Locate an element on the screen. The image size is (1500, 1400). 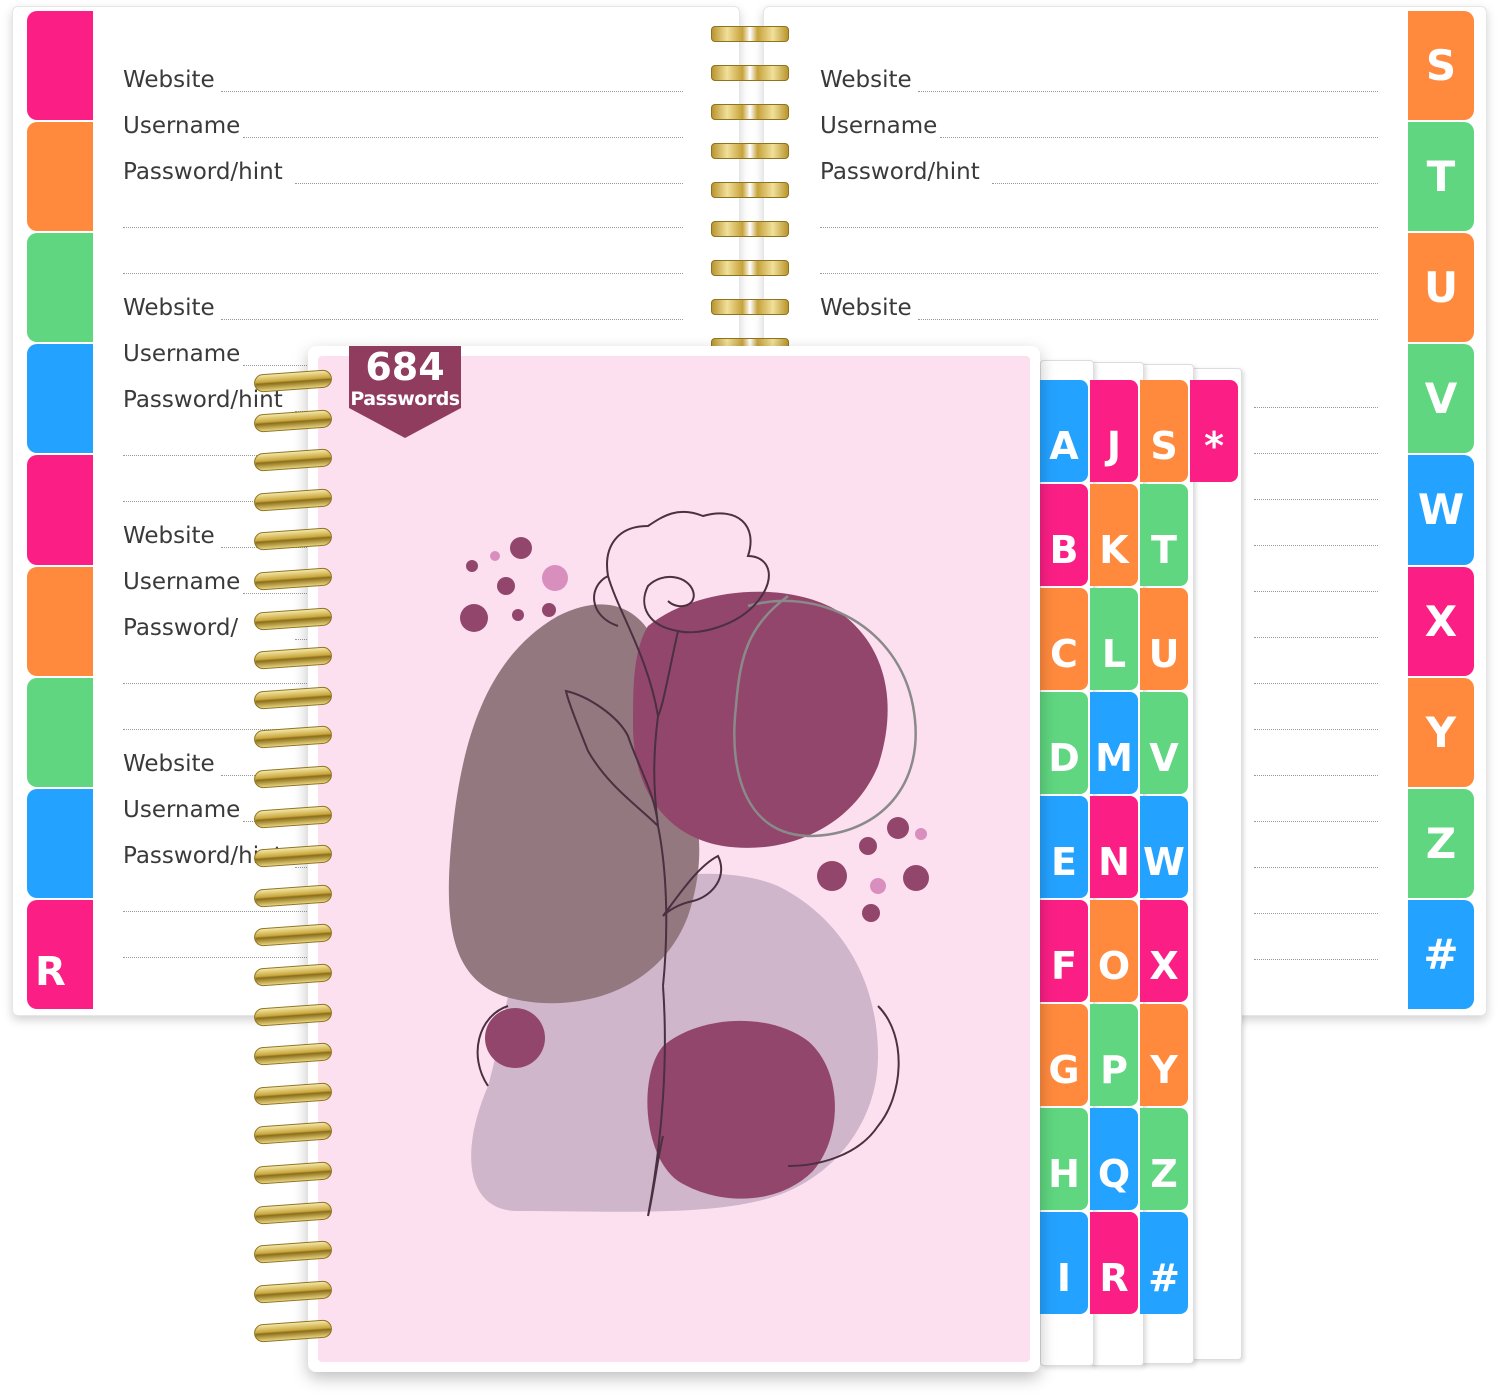
cover-divider-tab-letter: V is located at coordinates (1164, 758).